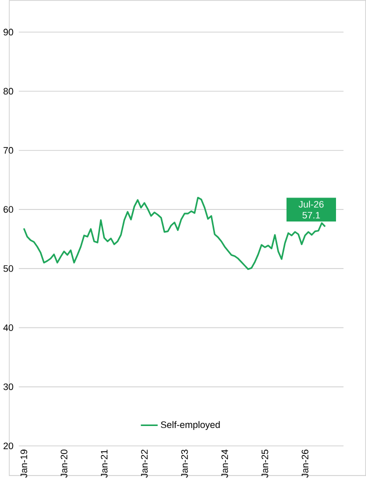 This screenshot has width=366, height=481. I want to click on x-tick-label: Jan-26, so click(305, 464).